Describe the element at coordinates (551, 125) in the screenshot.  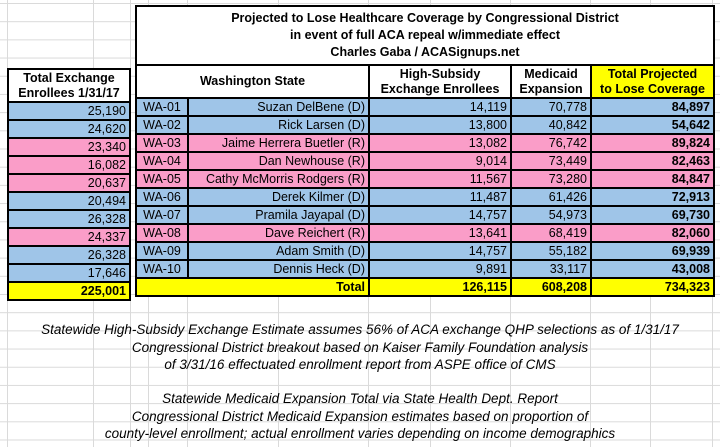
I see `medicaid-cell: 40,842` at that location.